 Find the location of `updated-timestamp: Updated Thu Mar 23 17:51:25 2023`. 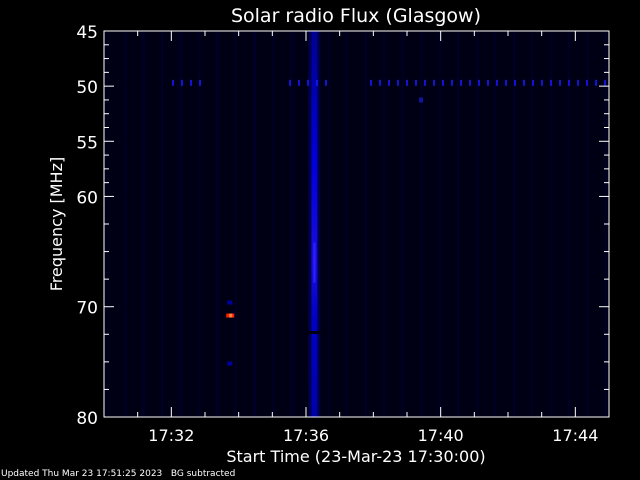

updated-timestamp: Updated Thu Mar 23 17:51:25 2023 is located at coordinates (82, 474).